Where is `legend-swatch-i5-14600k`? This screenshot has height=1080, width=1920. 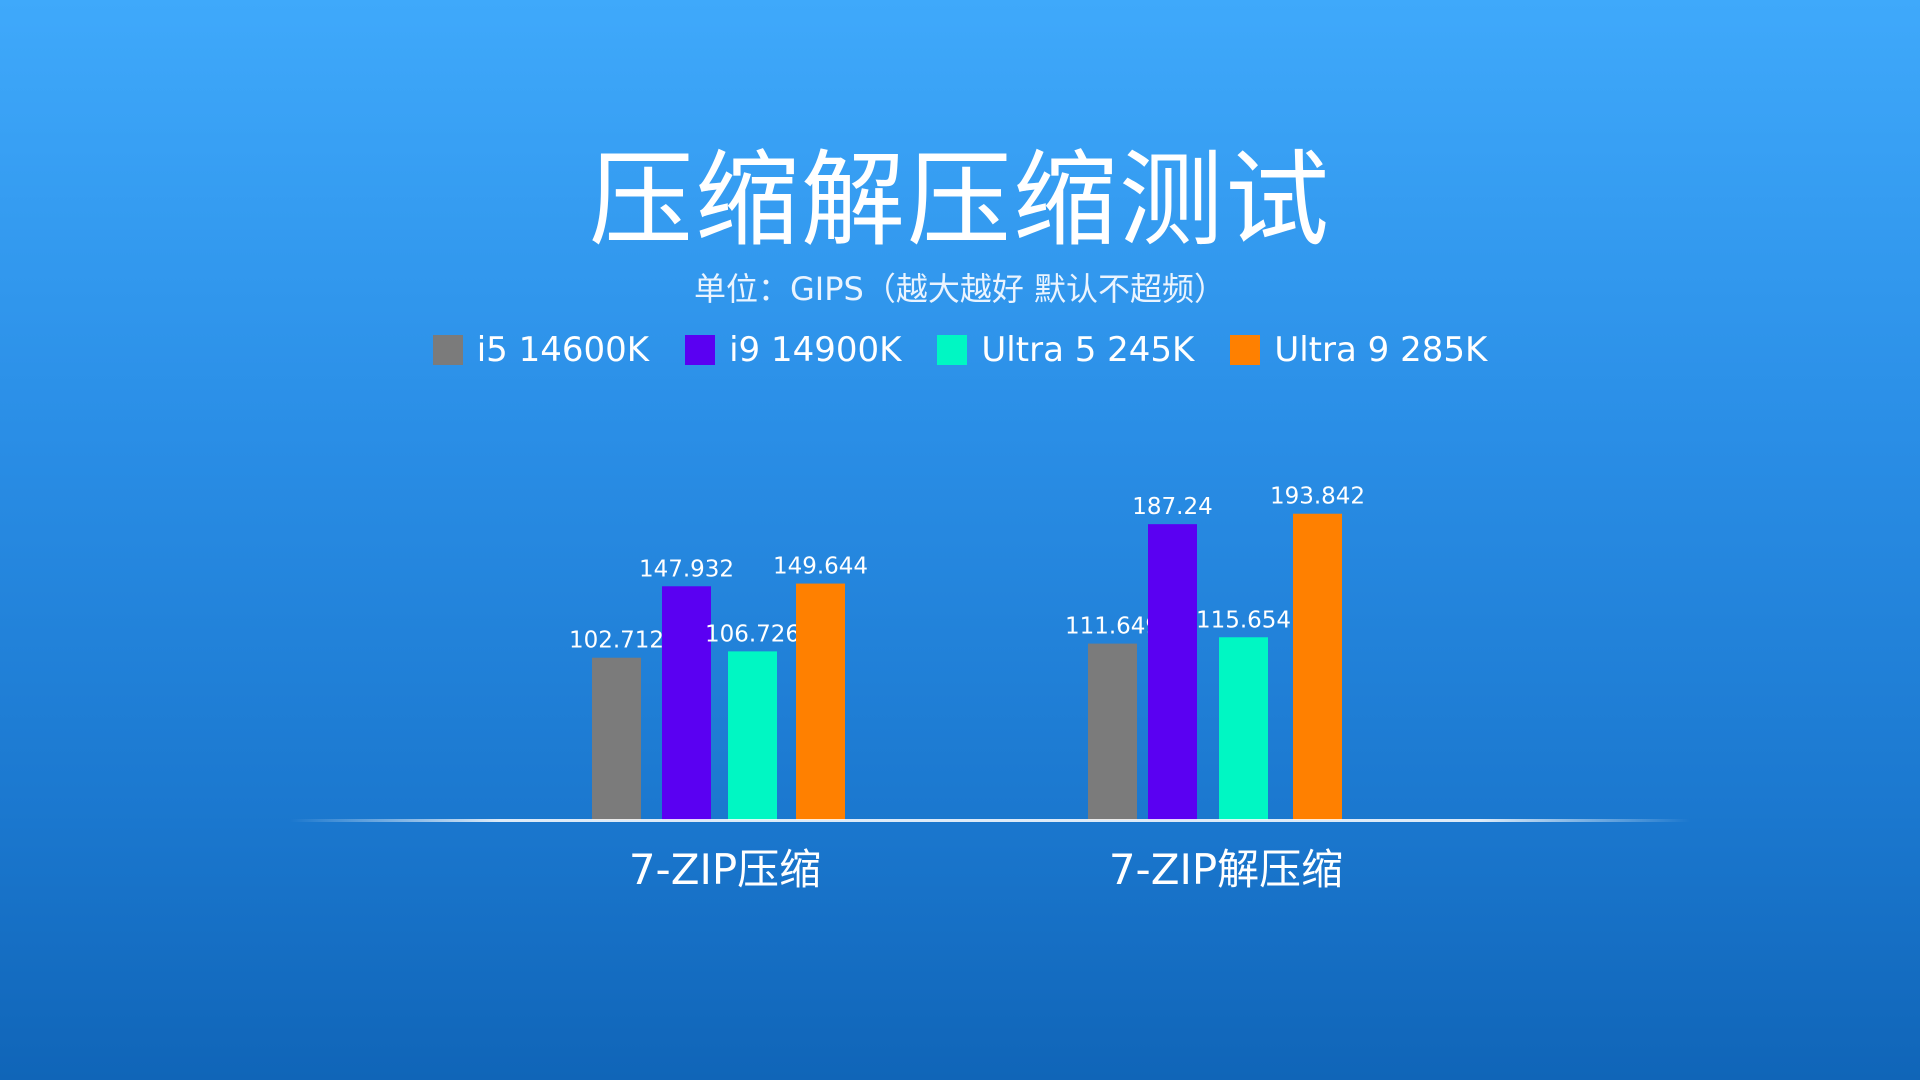 legend-swatch-i5-14600k is located at coordinates (447, 350).